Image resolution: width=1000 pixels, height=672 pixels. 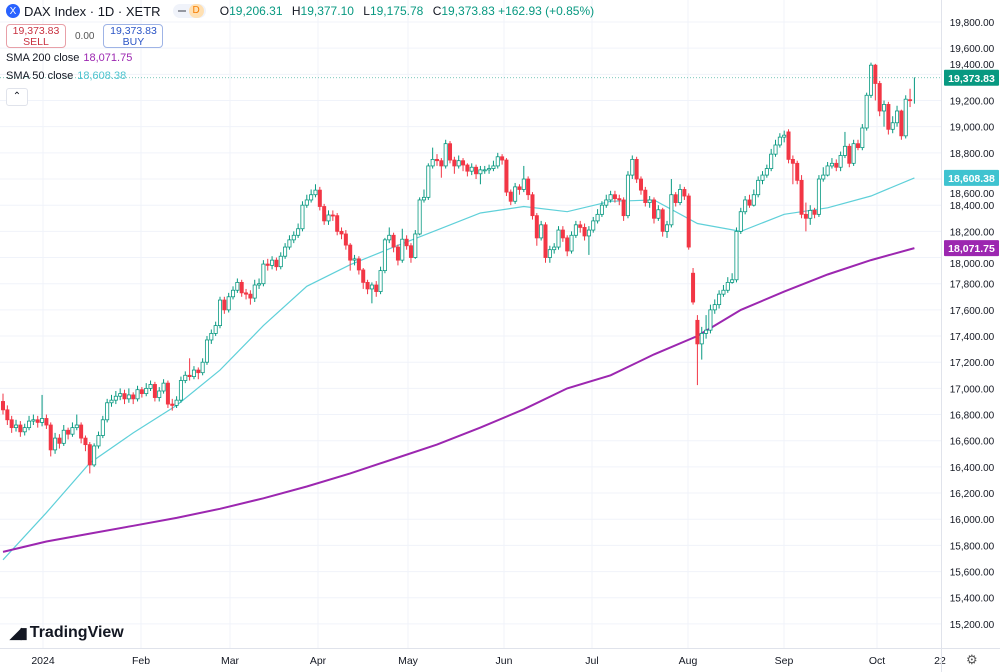 I want to click on minus-icon, so click(x=181, y=11).